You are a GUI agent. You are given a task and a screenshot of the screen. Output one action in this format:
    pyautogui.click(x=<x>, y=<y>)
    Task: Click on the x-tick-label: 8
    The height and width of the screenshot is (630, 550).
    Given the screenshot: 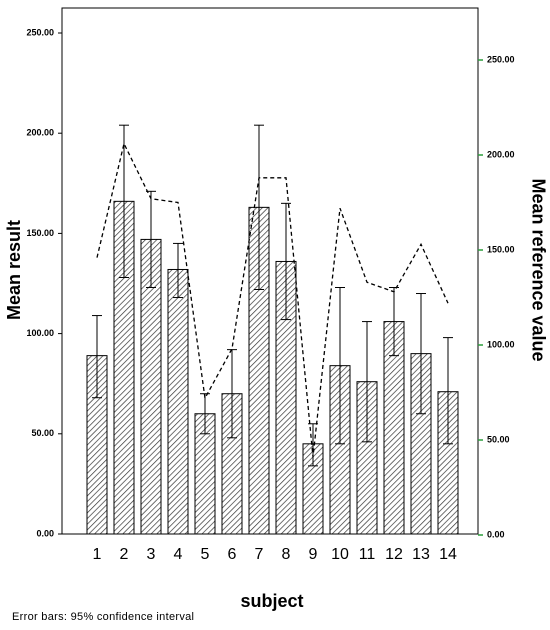 What is the action you would take?
    pyautogui.click(x=286, y=554)
    